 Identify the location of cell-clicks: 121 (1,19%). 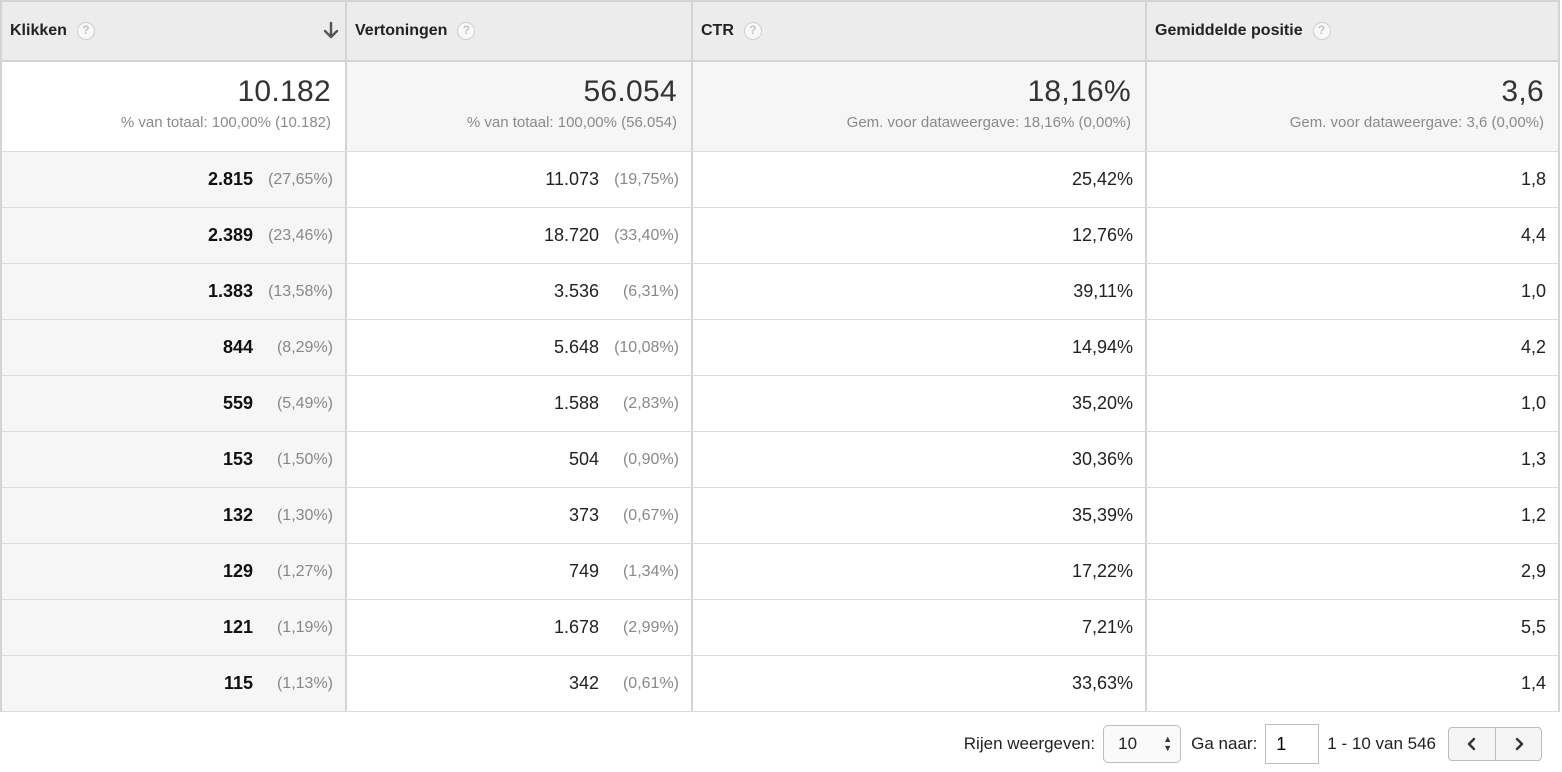
(174, 627).